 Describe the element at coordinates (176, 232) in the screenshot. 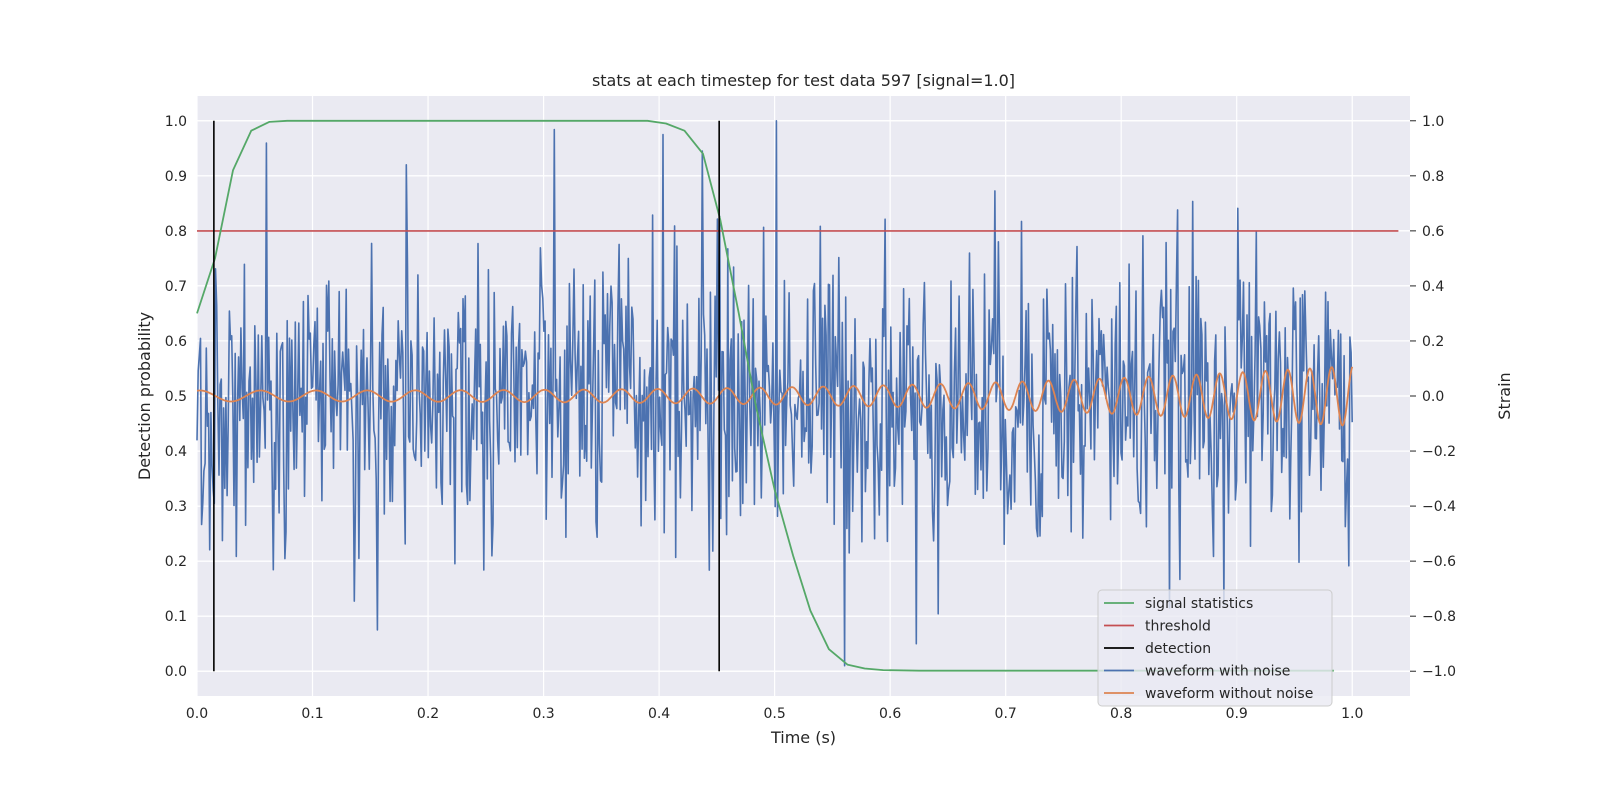

I see `y-tick-label-left: 0.8` at that location.